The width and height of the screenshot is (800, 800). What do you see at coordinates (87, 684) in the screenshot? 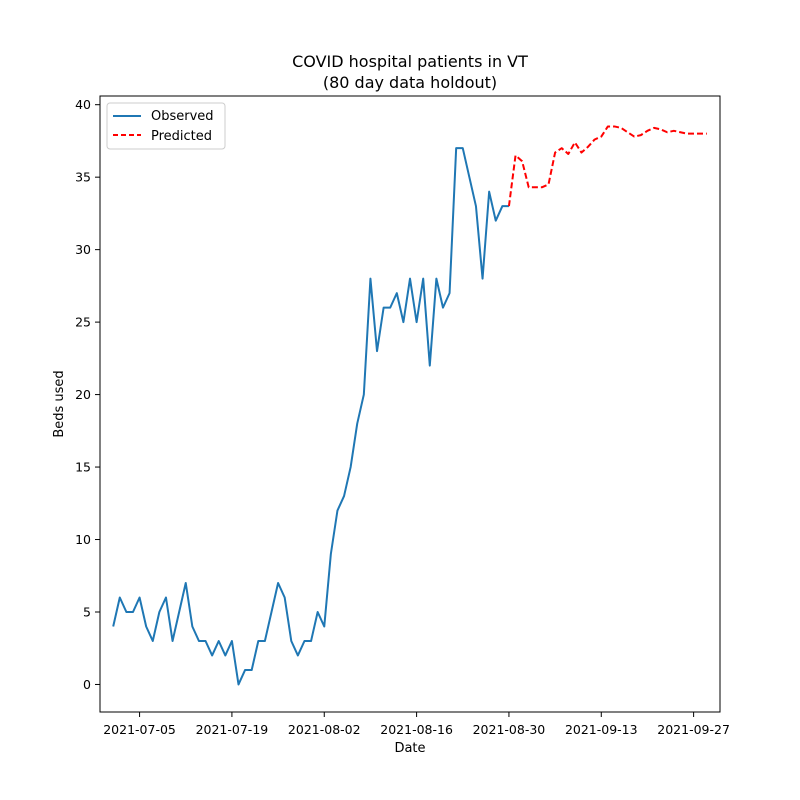
I see `y-tick-label: 0` at bounding box center [87, 684].